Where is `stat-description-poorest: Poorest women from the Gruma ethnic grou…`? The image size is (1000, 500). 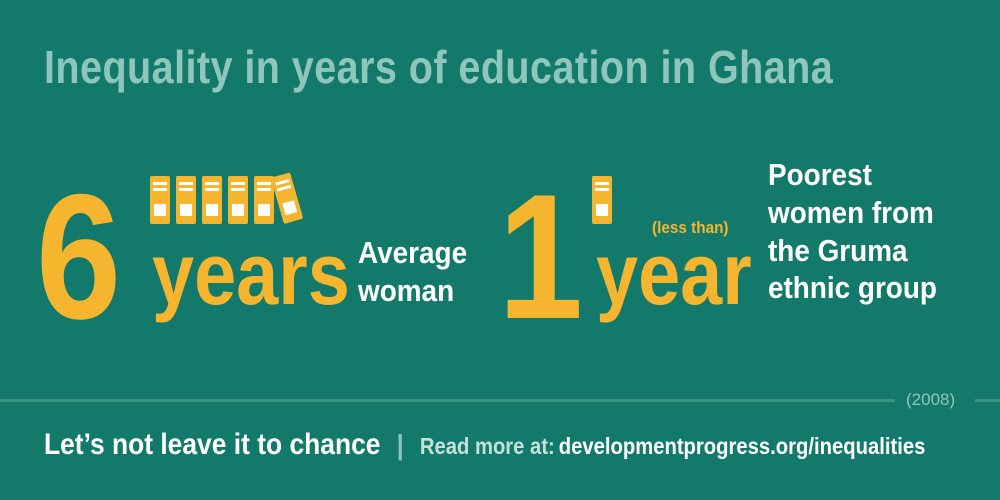 stat-description-poorest: Poorest women from the Gruma ethnic grou… is located at coordinates (852, 231).